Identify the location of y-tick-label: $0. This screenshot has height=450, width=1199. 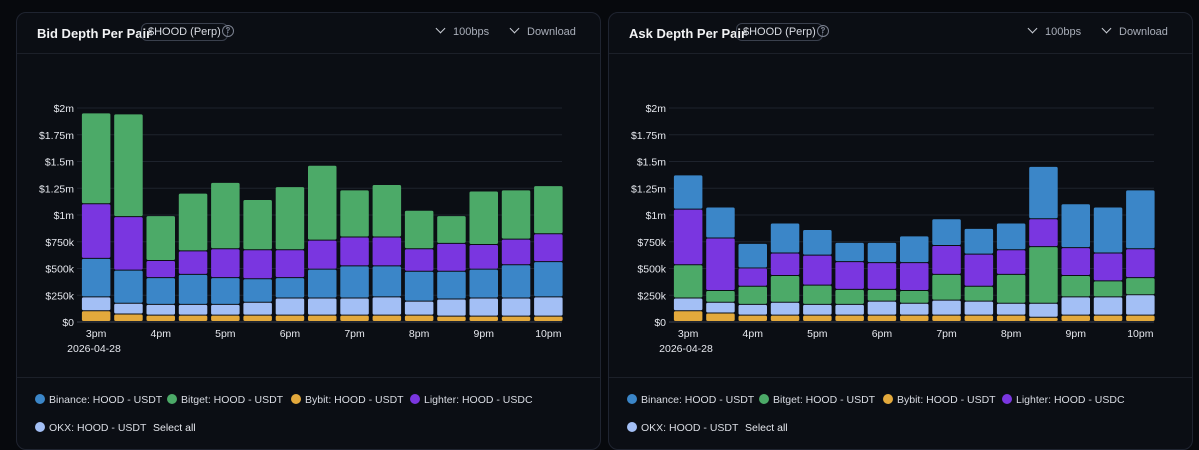
(660, 323).